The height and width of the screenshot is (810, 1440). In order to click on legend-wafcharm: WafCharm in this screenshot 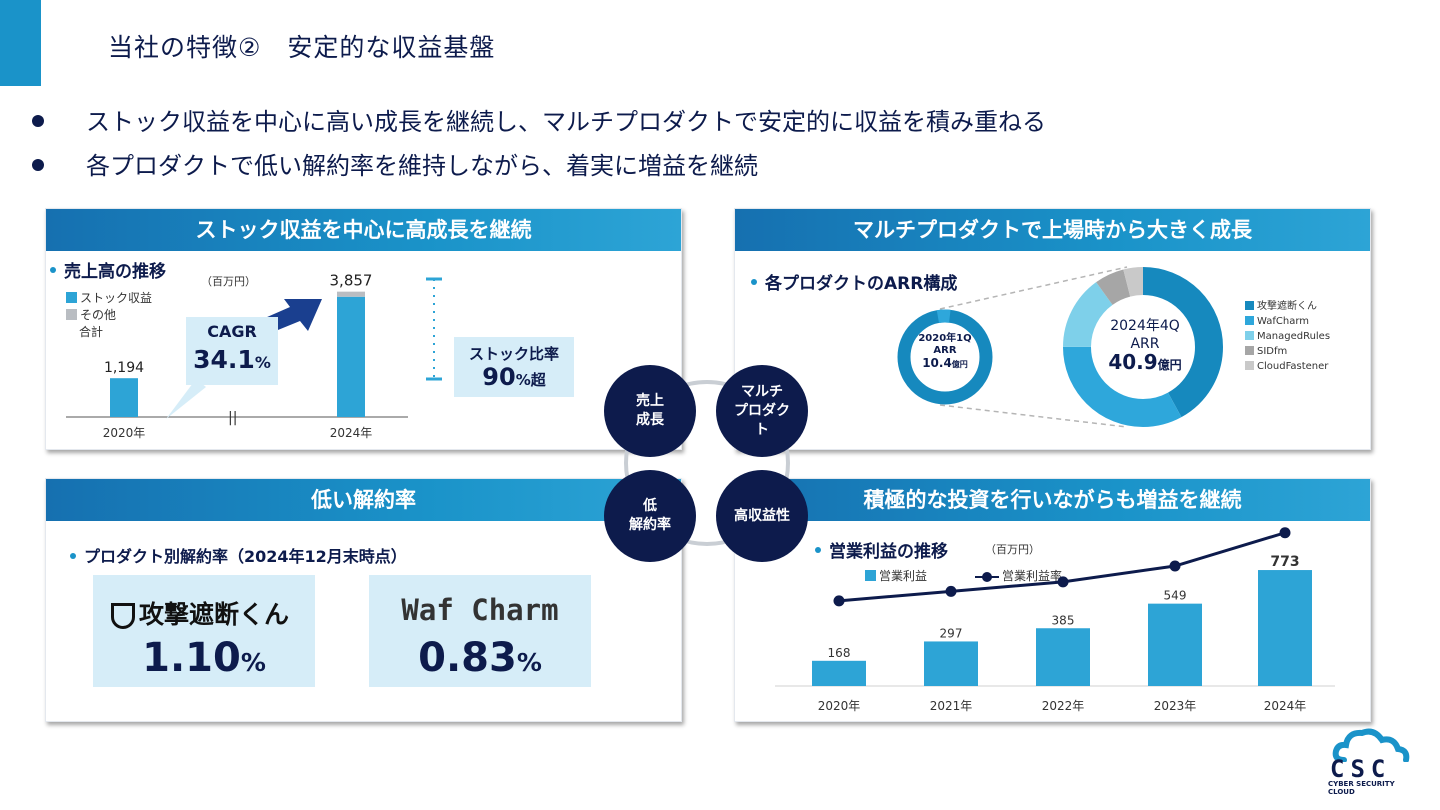, I will do `click(1287, 321)`.